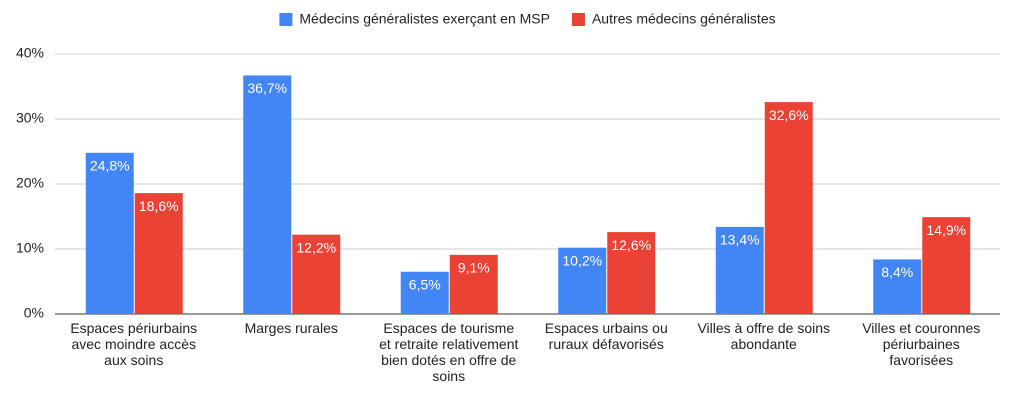 The image size is (1009, 403). I want to click on data-label: 13,4%, so click(740, 240).